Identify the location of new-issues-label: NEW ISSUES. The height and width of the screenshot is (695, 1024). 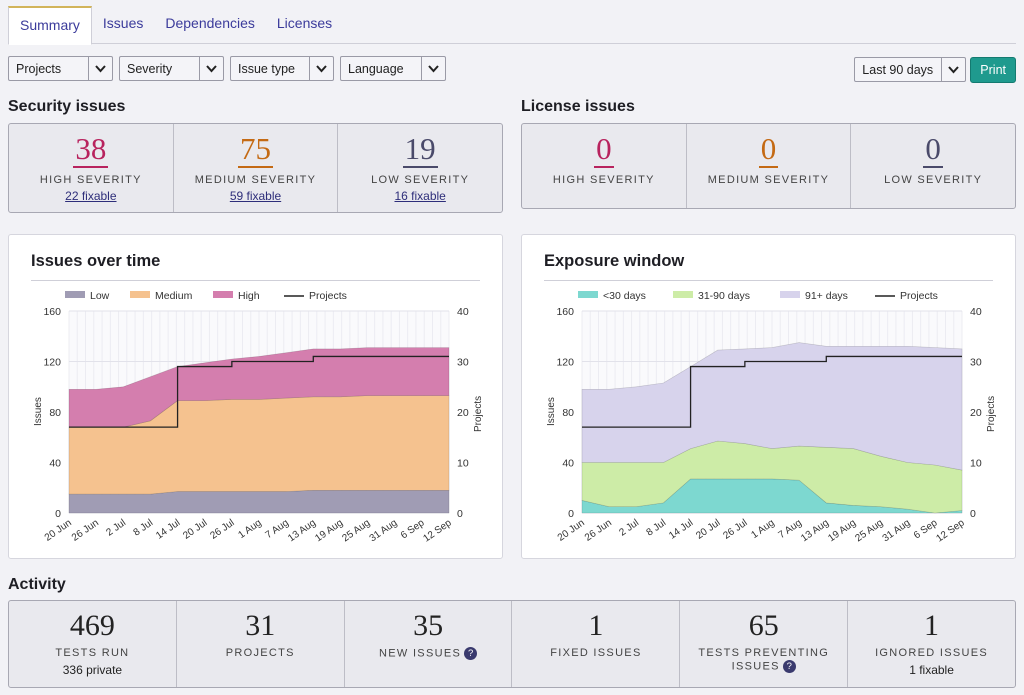
(420, 653).